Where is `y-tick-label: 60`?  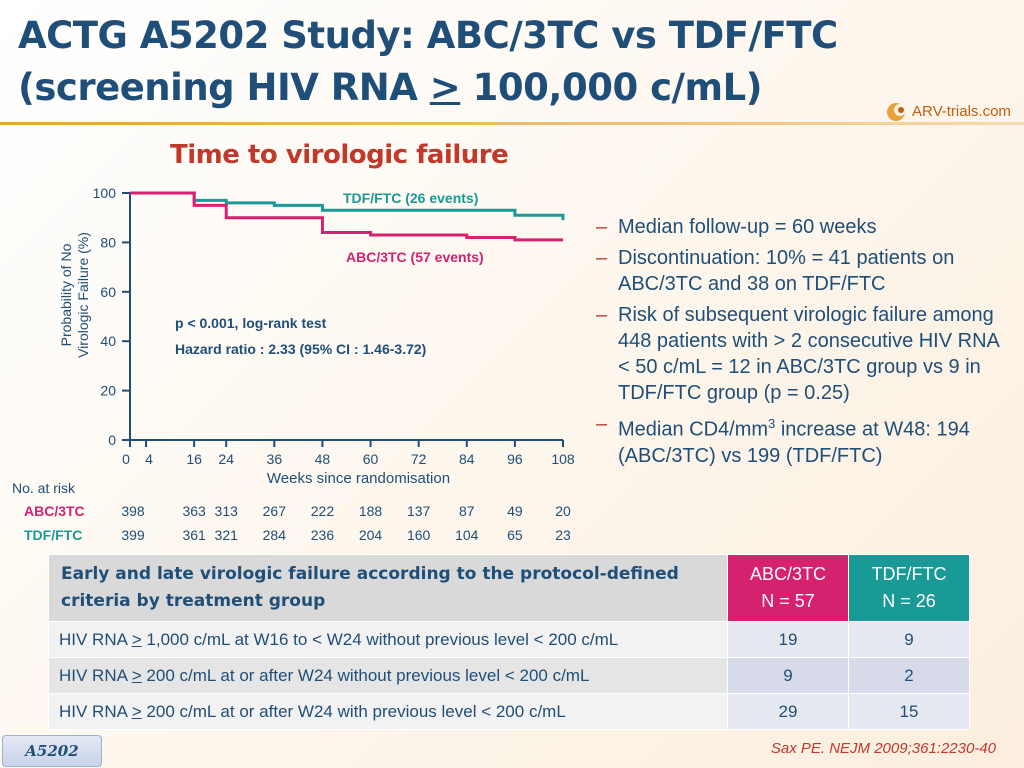
y-tick-label: 60 is located at coordinates (108, 292).